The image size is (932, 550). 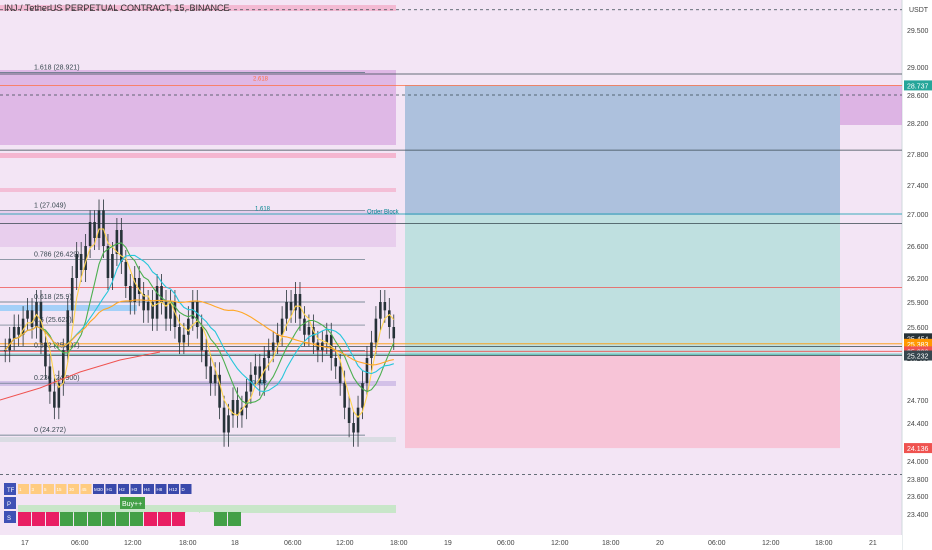 I want to click on price-tag-label: 25.383, so click(x=918, y=345).